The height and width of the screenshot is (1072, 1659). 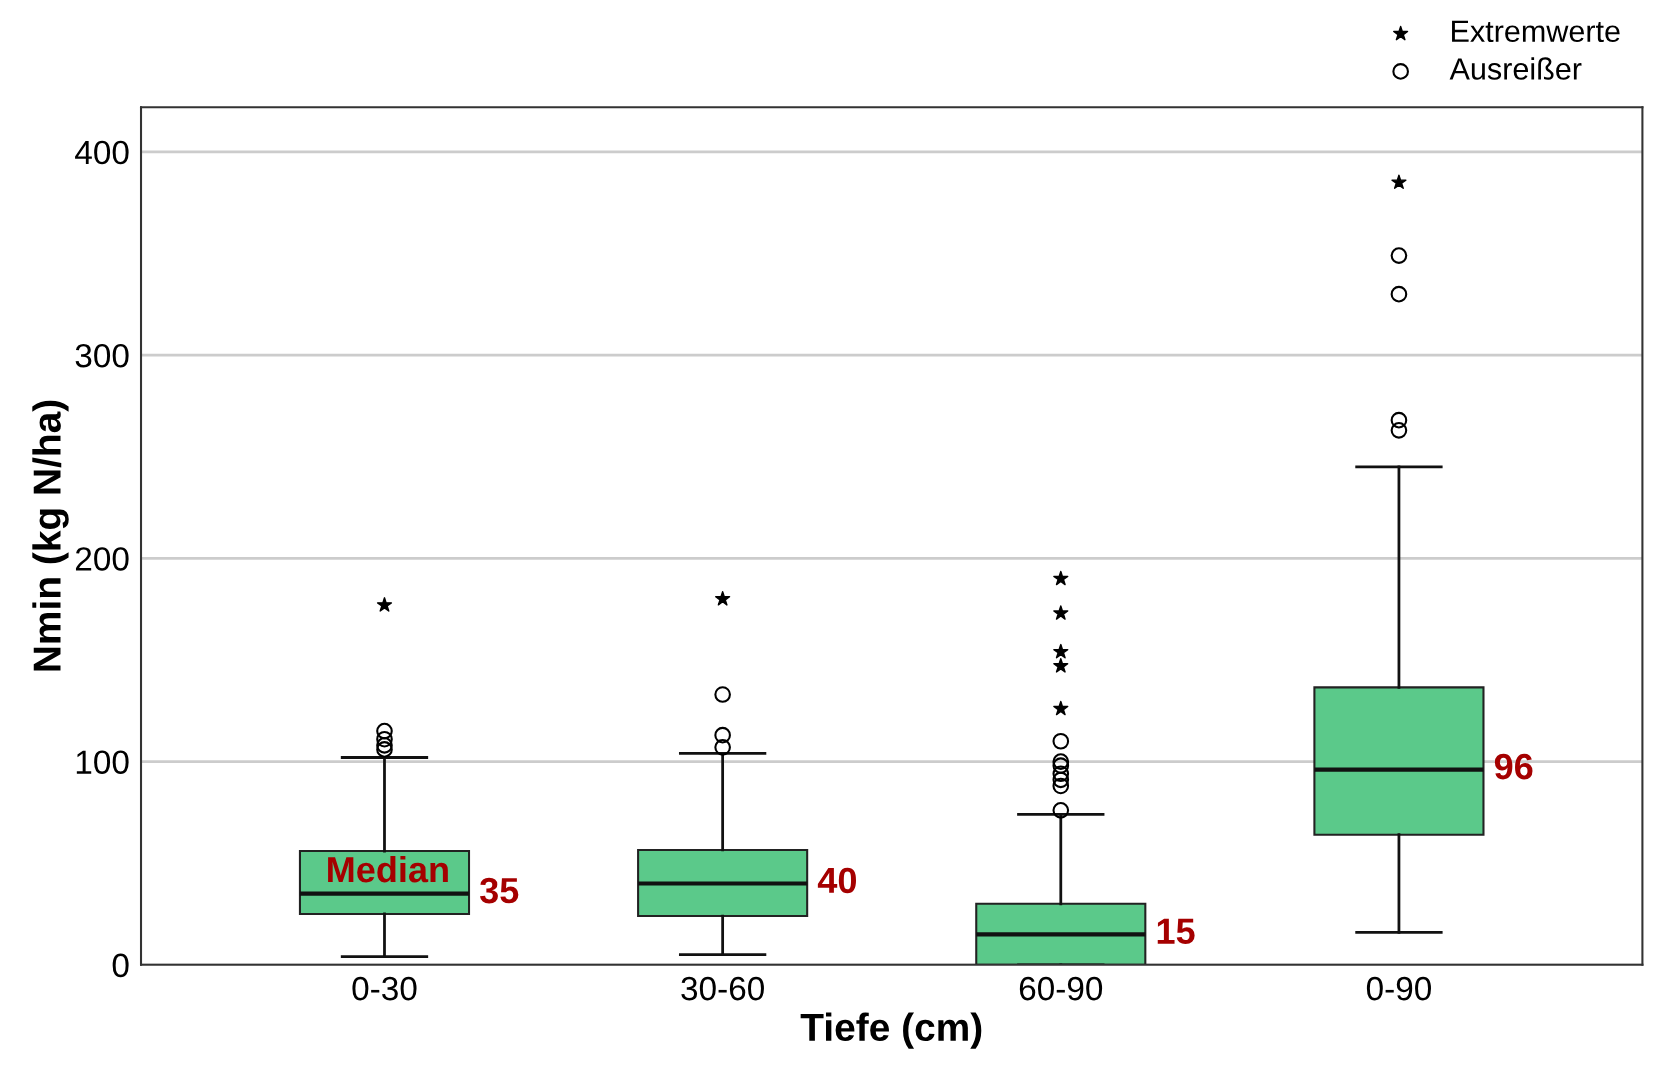 What do you see at coordinates (50, 535) in the screenshot?
I see `y-axis-title: Nmin (kg N/ha)` at bounding box center [50, 535].